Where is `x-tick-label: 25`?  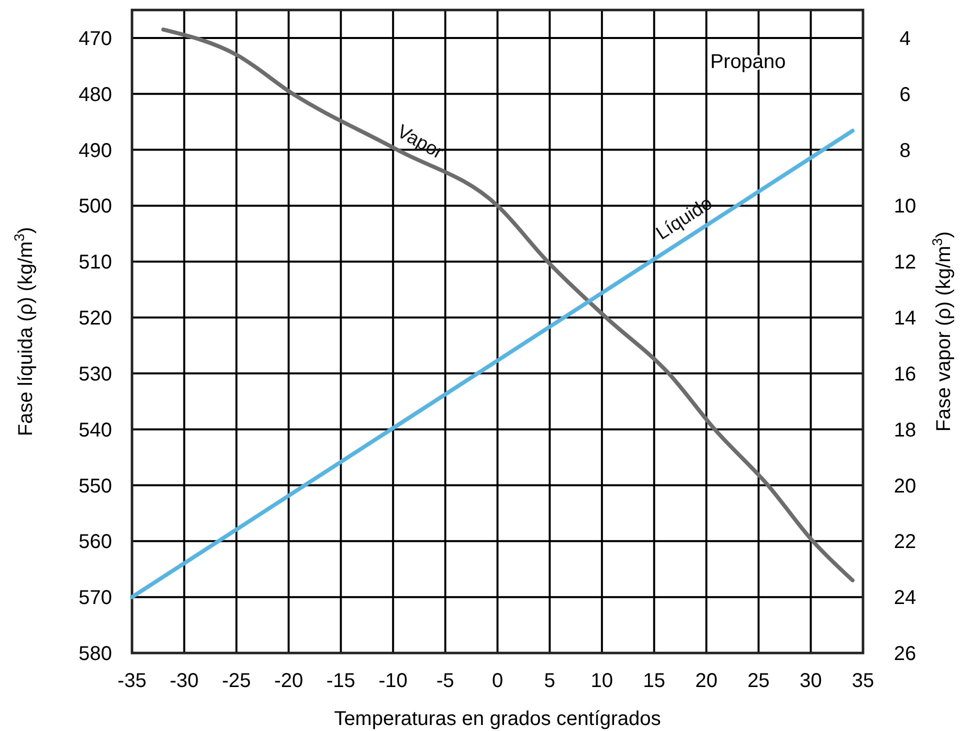 x-tick-label: 25 is located at coordinates (758, 681).